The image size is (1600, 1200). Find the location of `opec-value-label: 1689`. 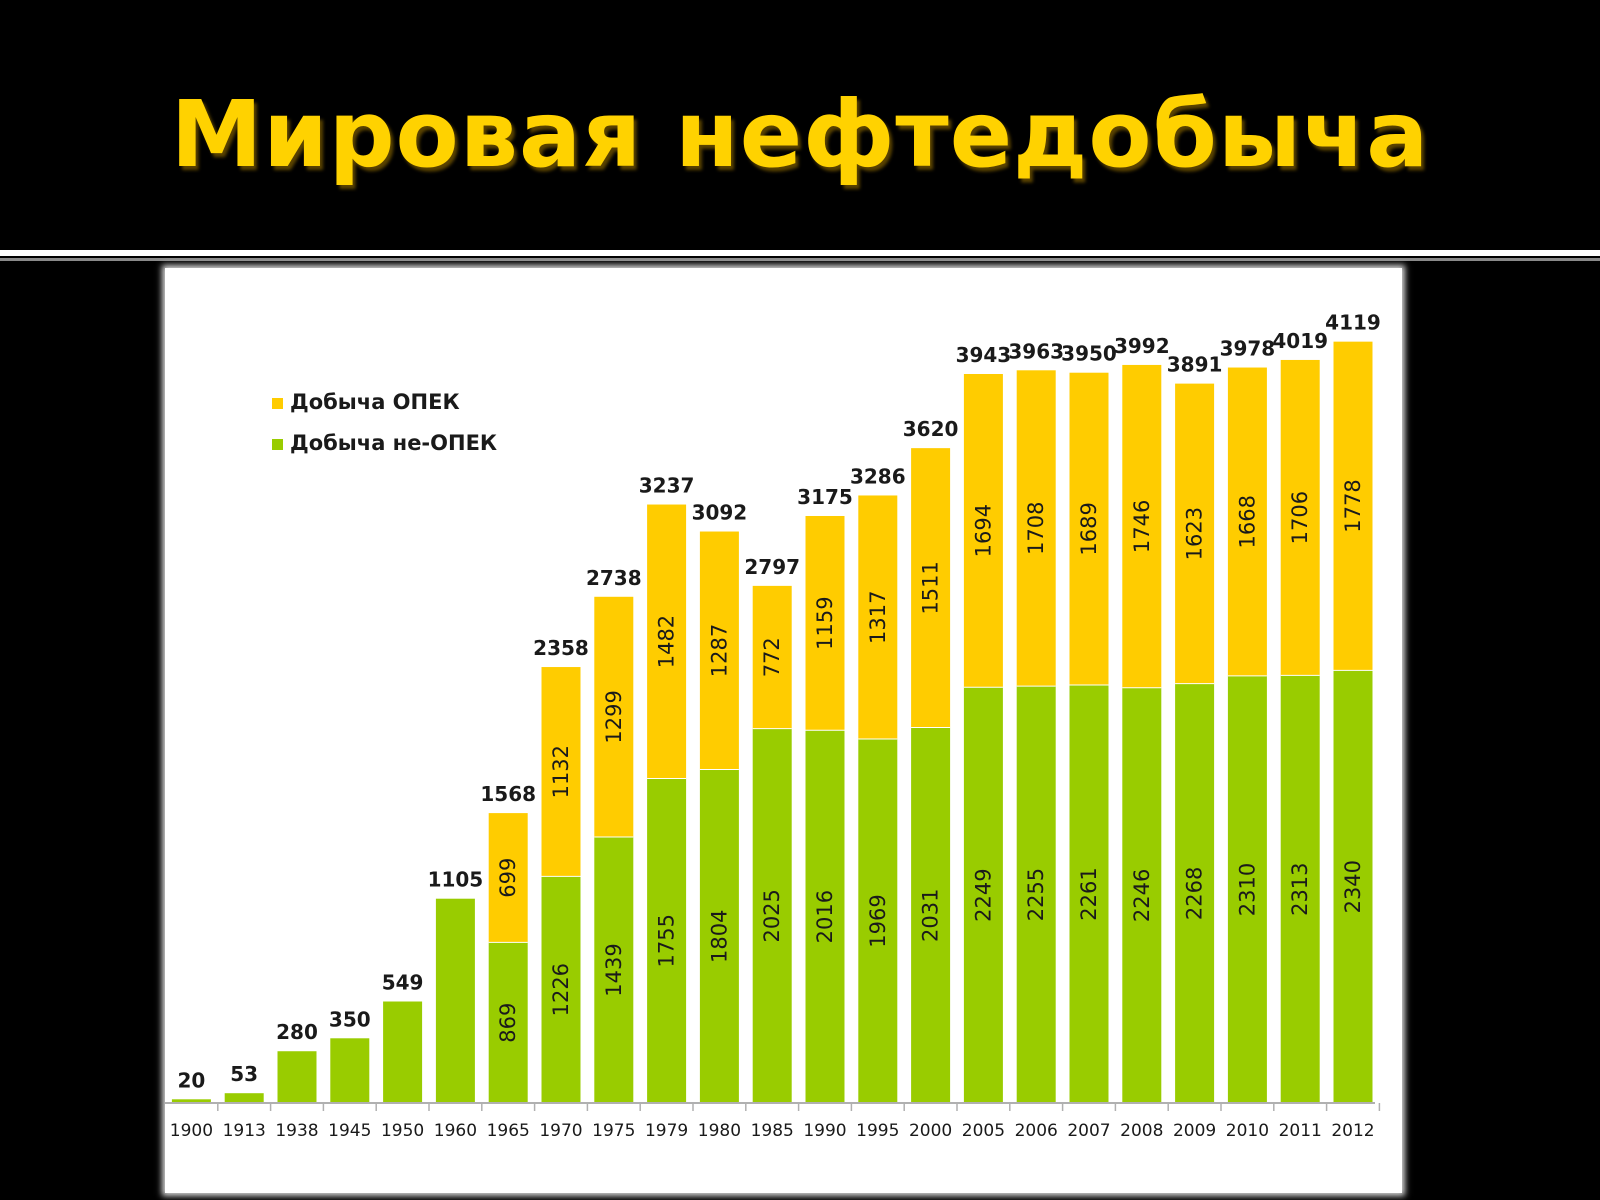

opec-value-label: 1689 is located at coordinates (1089, 528).